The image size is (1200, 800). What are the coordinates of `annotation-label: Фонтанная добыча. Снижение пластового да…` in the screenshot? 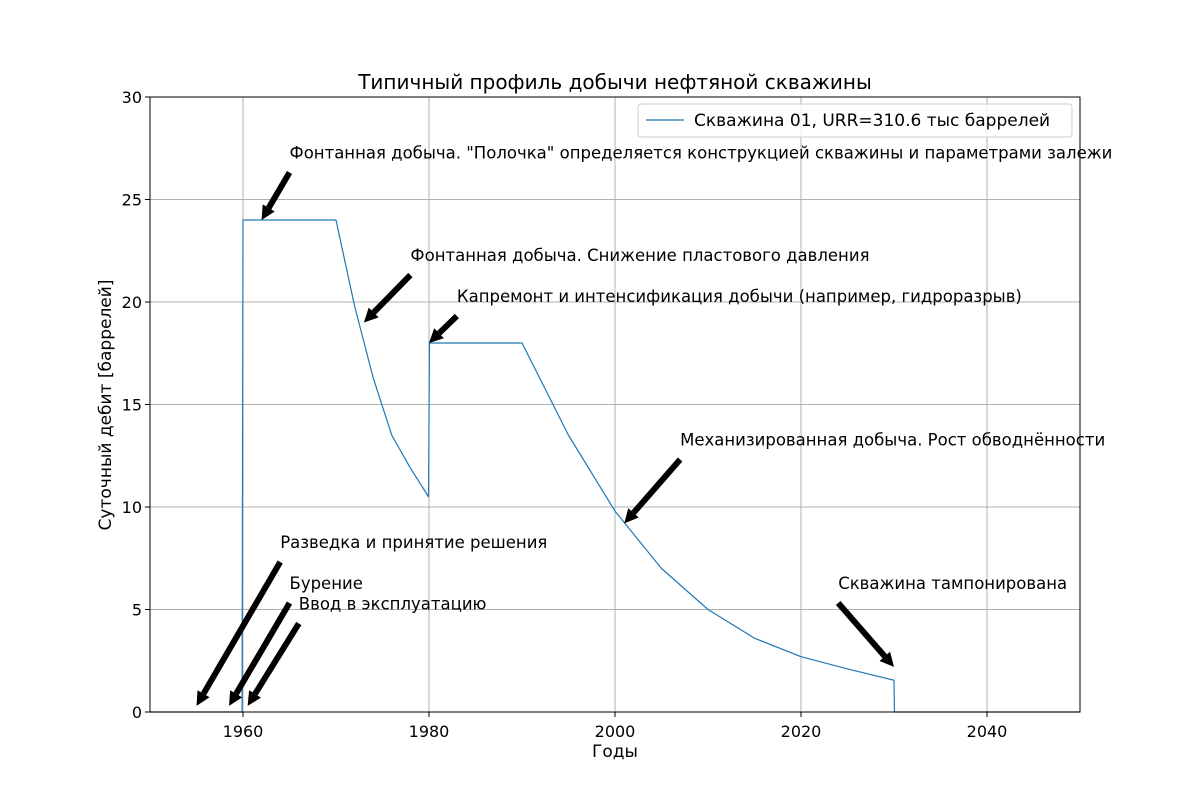 It's located at (639, 255).